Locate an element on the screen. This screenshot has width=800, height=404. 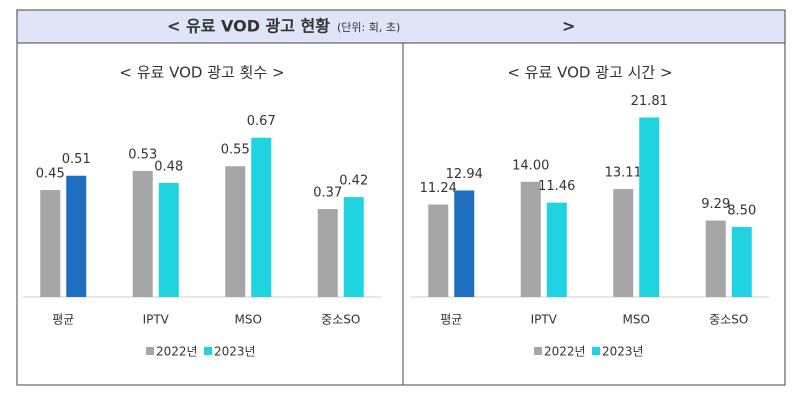
value-label: 21.81 is located at coordinates (649, 101).